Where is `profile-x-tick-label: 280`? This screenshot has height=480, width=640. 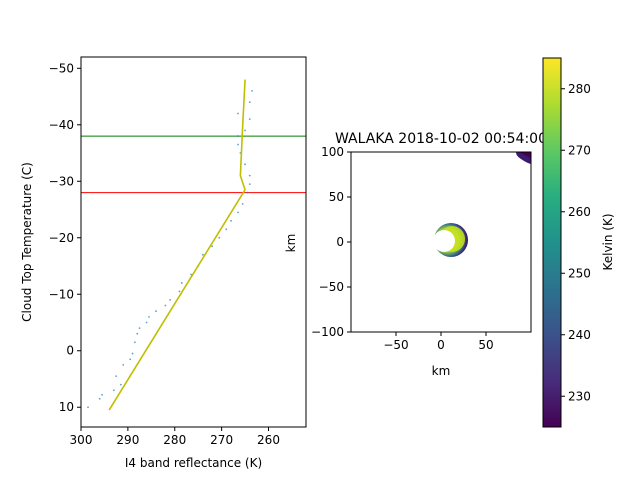
profile-x-tick-label: 280 is located at coordinates (174, 440).